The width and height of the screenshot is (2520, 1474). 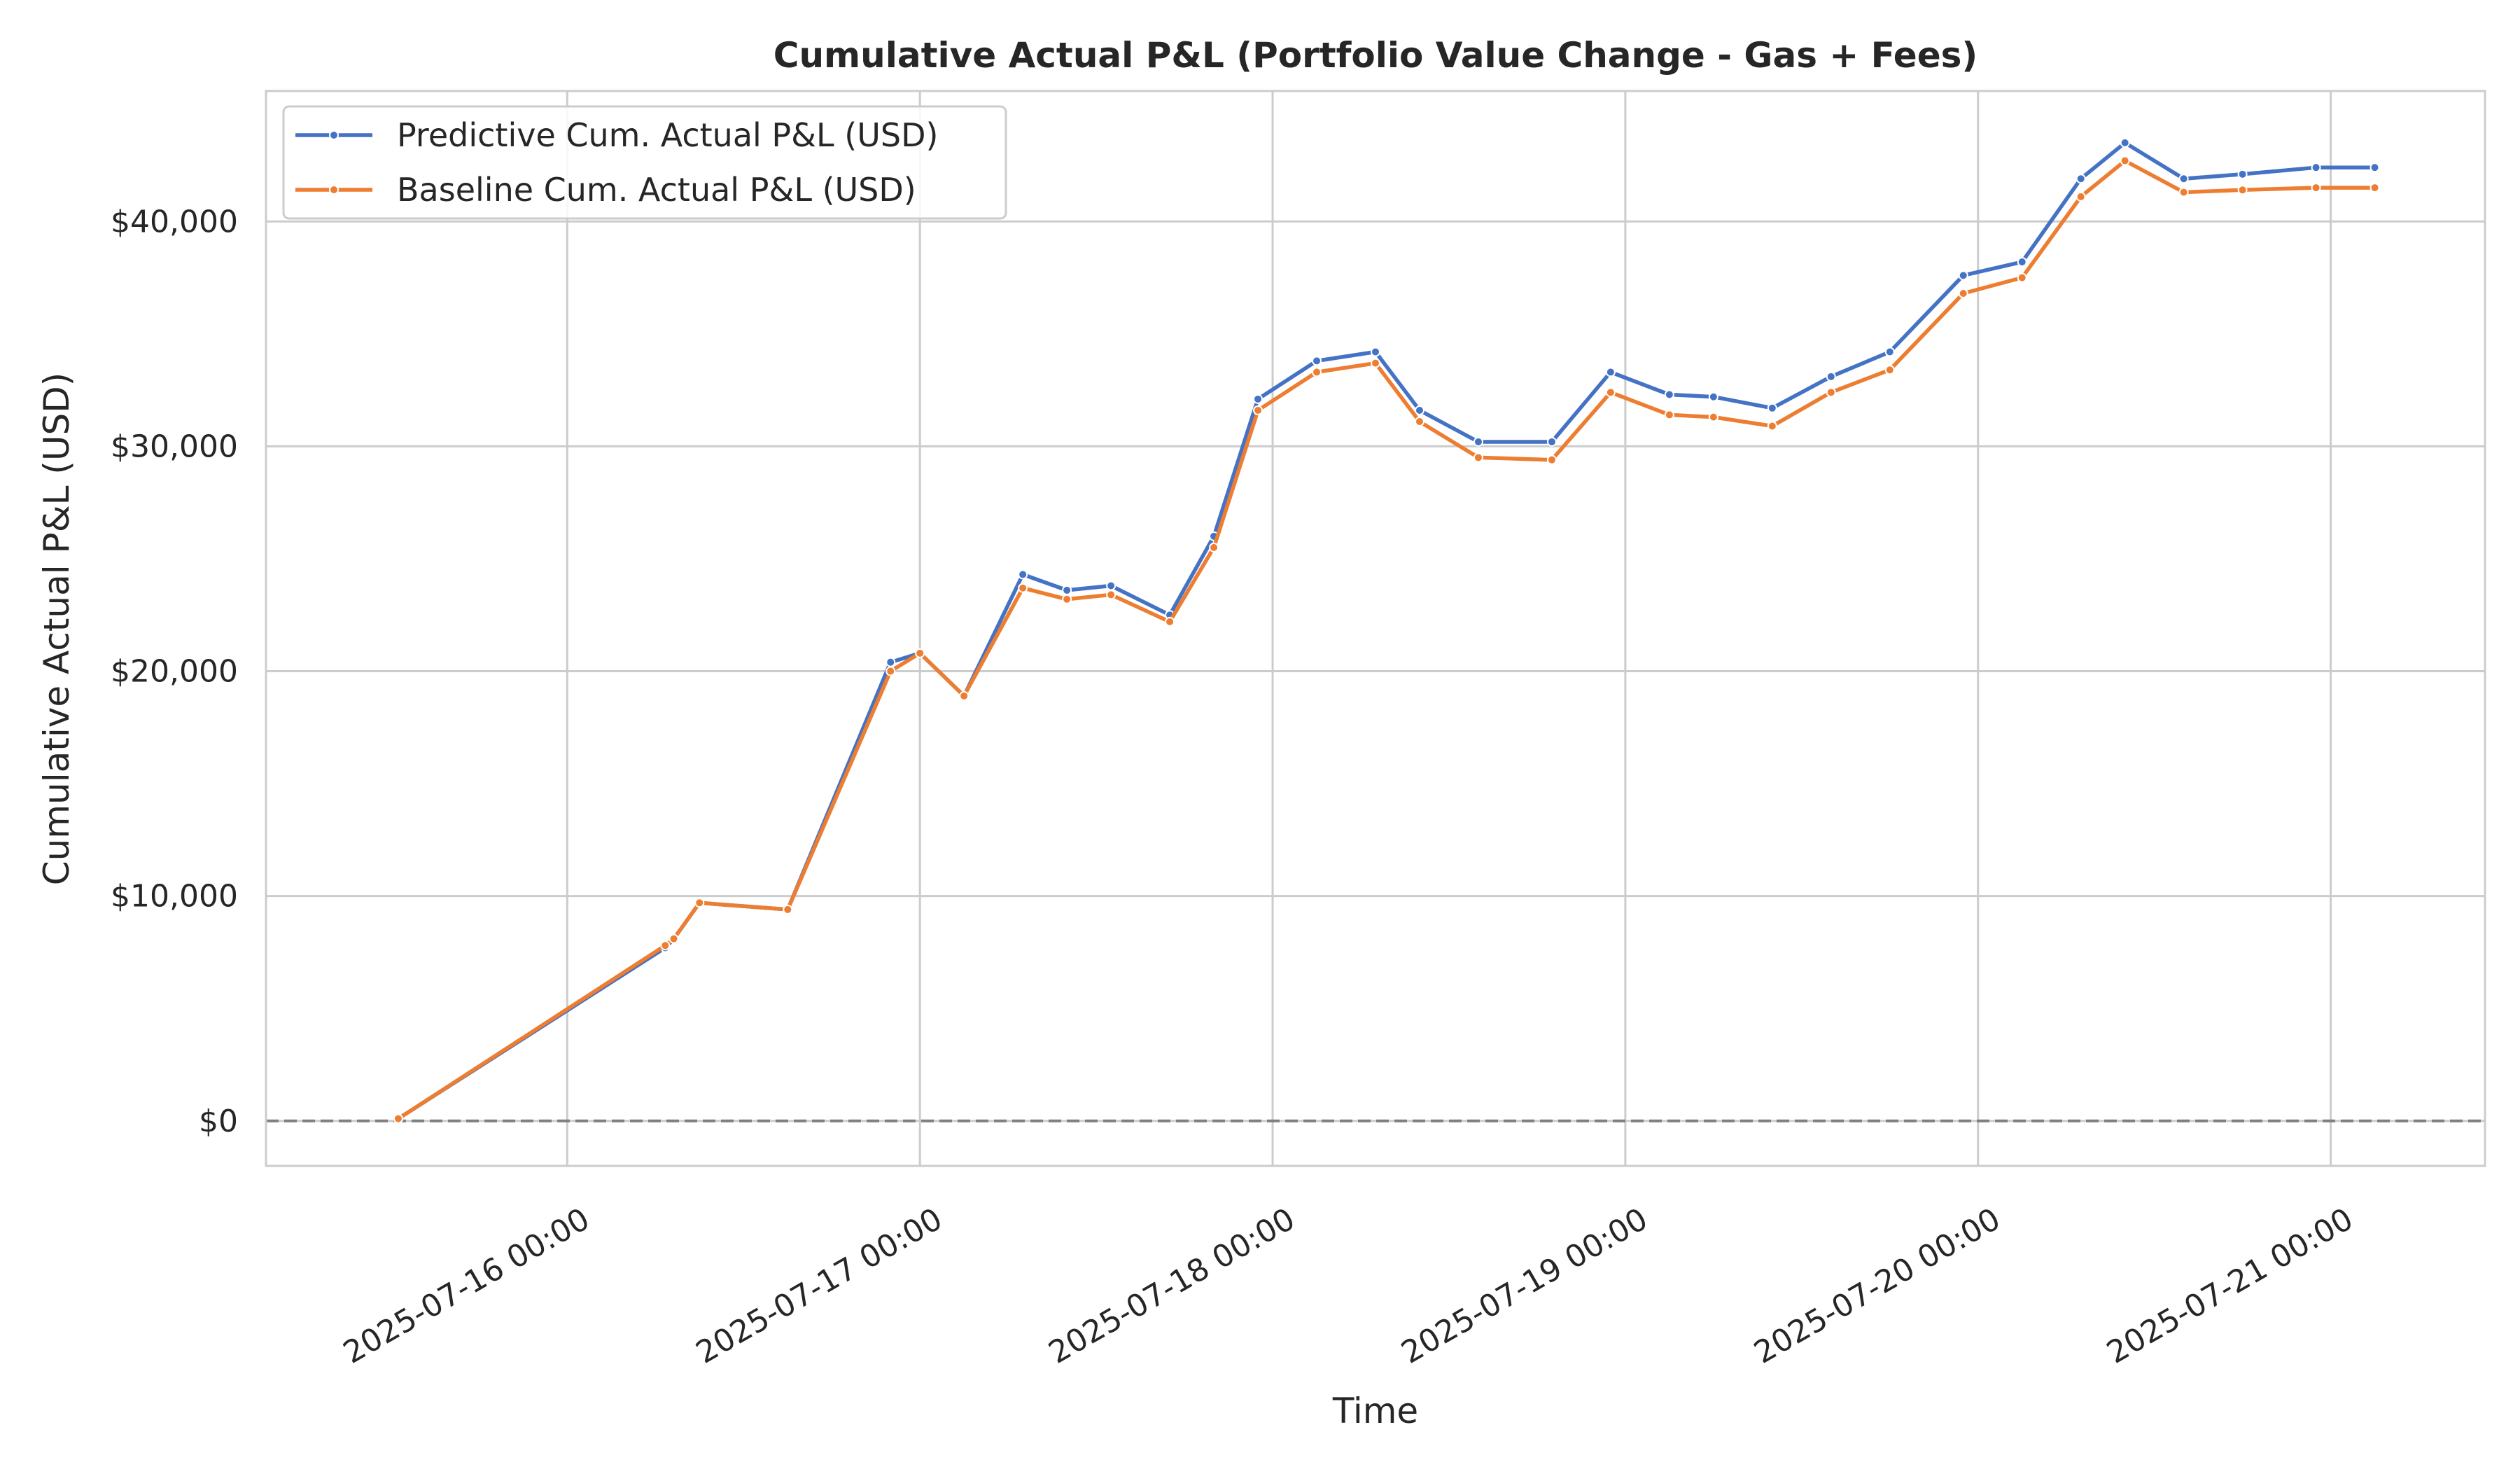 What do you see at coordinates (174, 897) in the screenshot?
I see `y-tick-label: $10,000` at bounding box center [174, 897].